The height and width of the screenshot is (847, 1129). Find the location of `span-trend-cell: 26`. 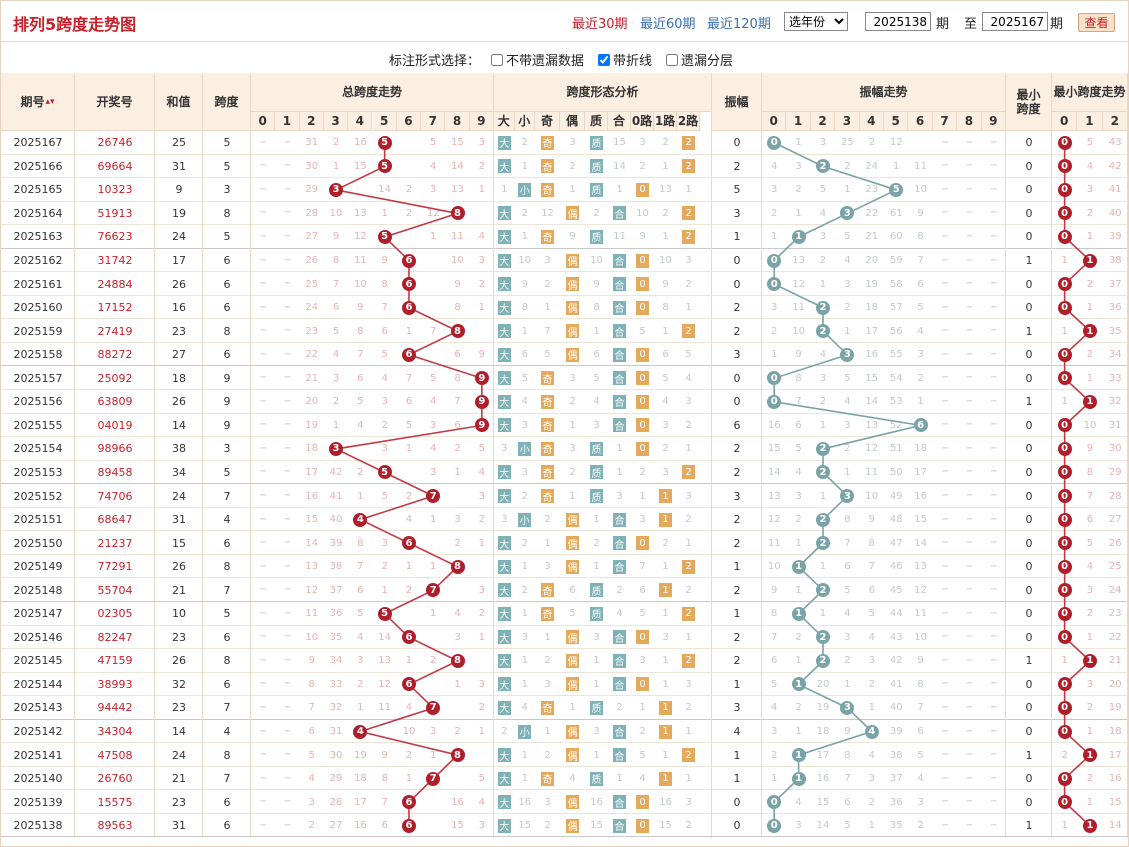

span-trend-cell: 26 is located at coordinates (312, 261).